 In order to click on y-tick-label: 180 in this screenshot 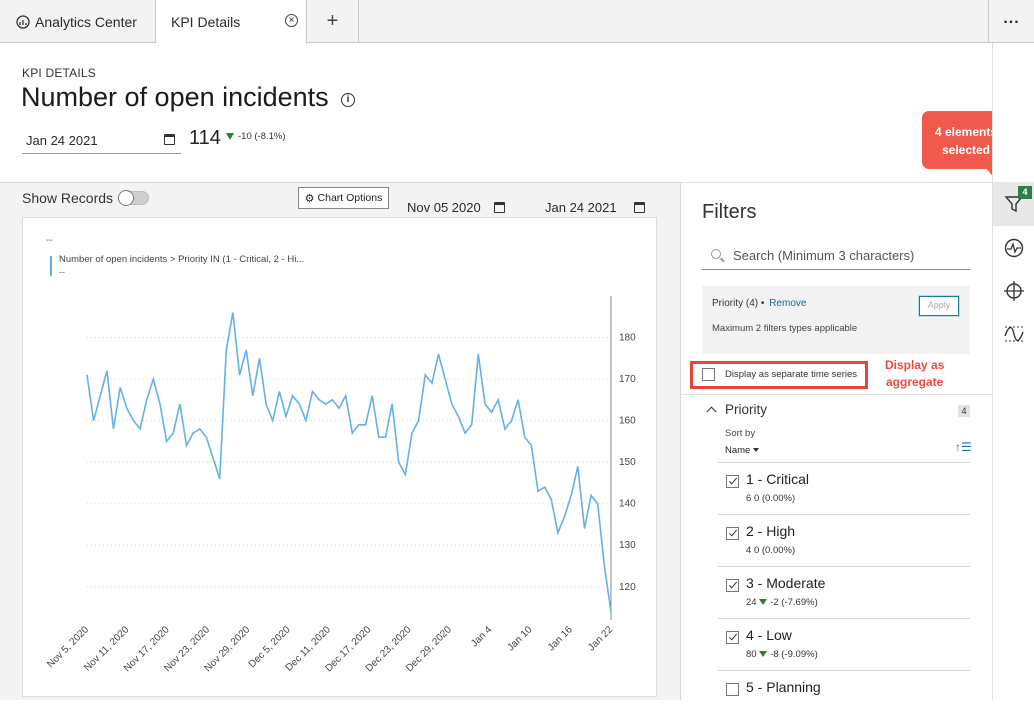, I will do `click(627, 338)`.